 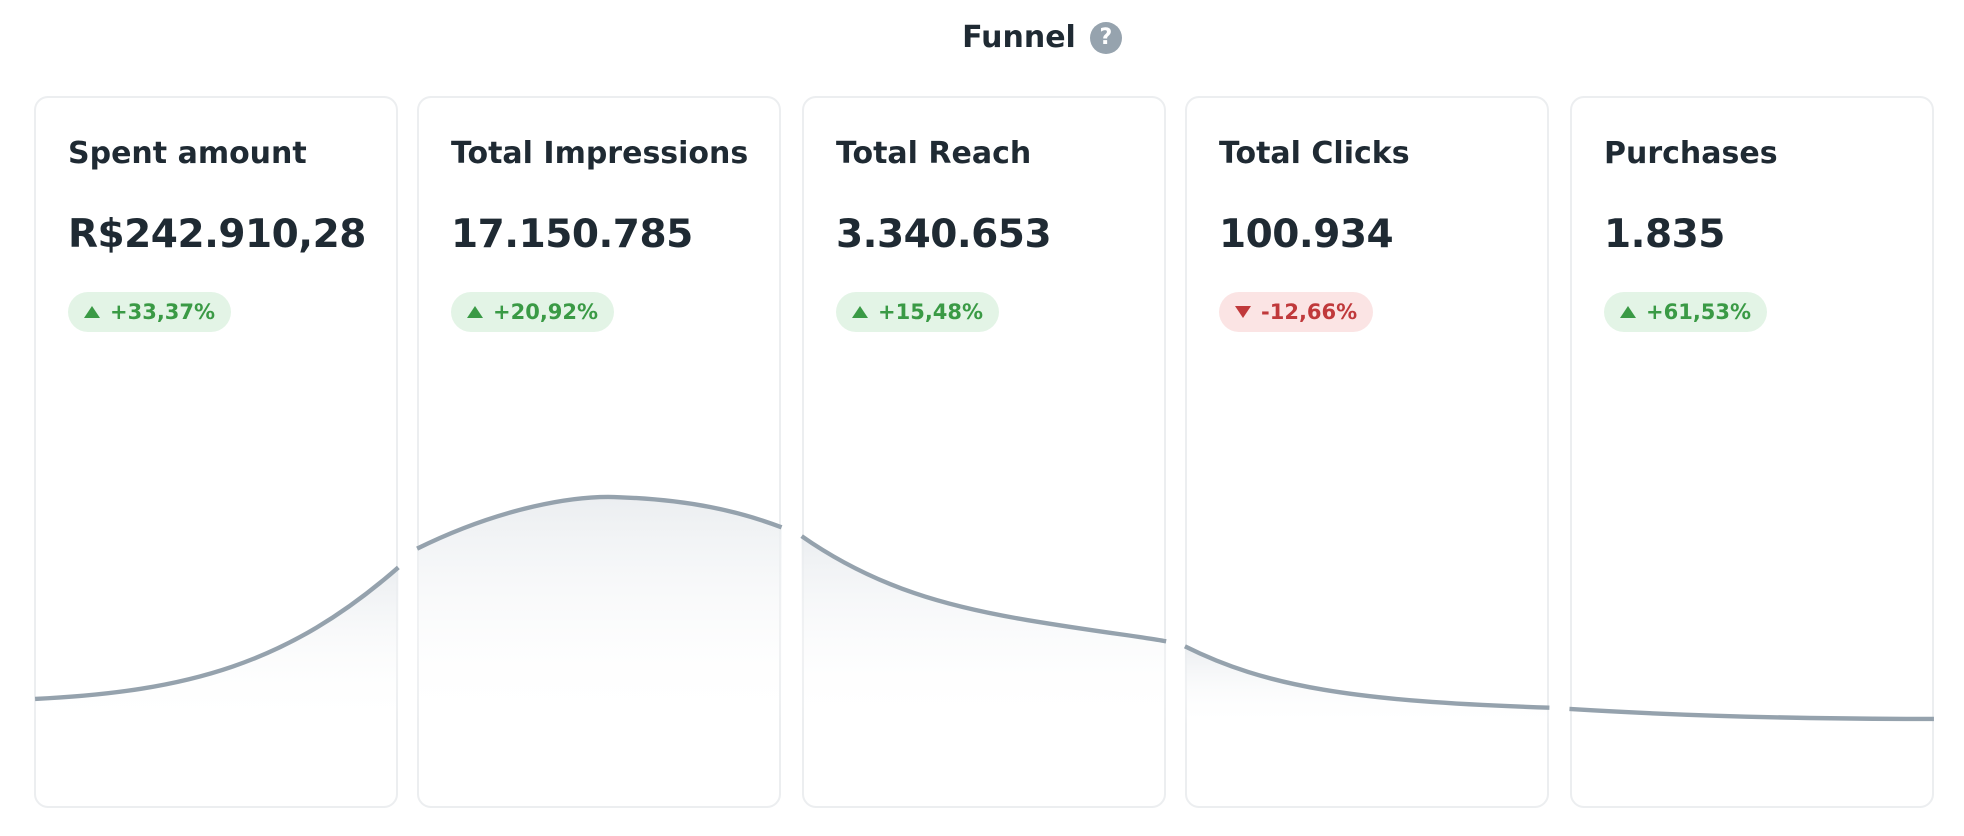 What do you see at coordinates (1019, 37) in the screenshot?
I see `title: Funnel` at bounding box center [1019, 37].